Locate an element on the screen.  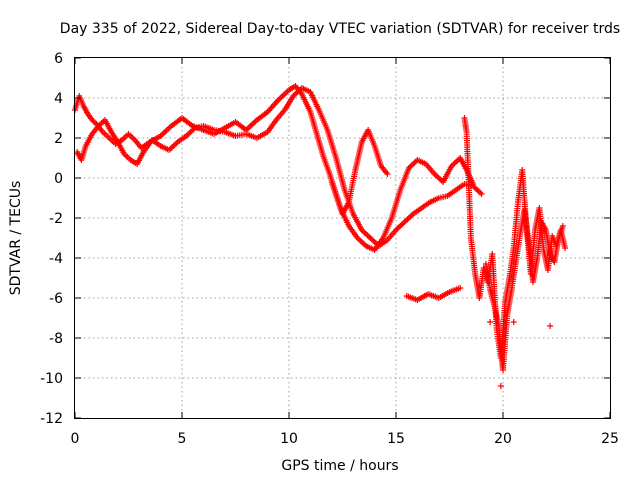
x-tick-label: 10 is located at coordinates (289, 439).